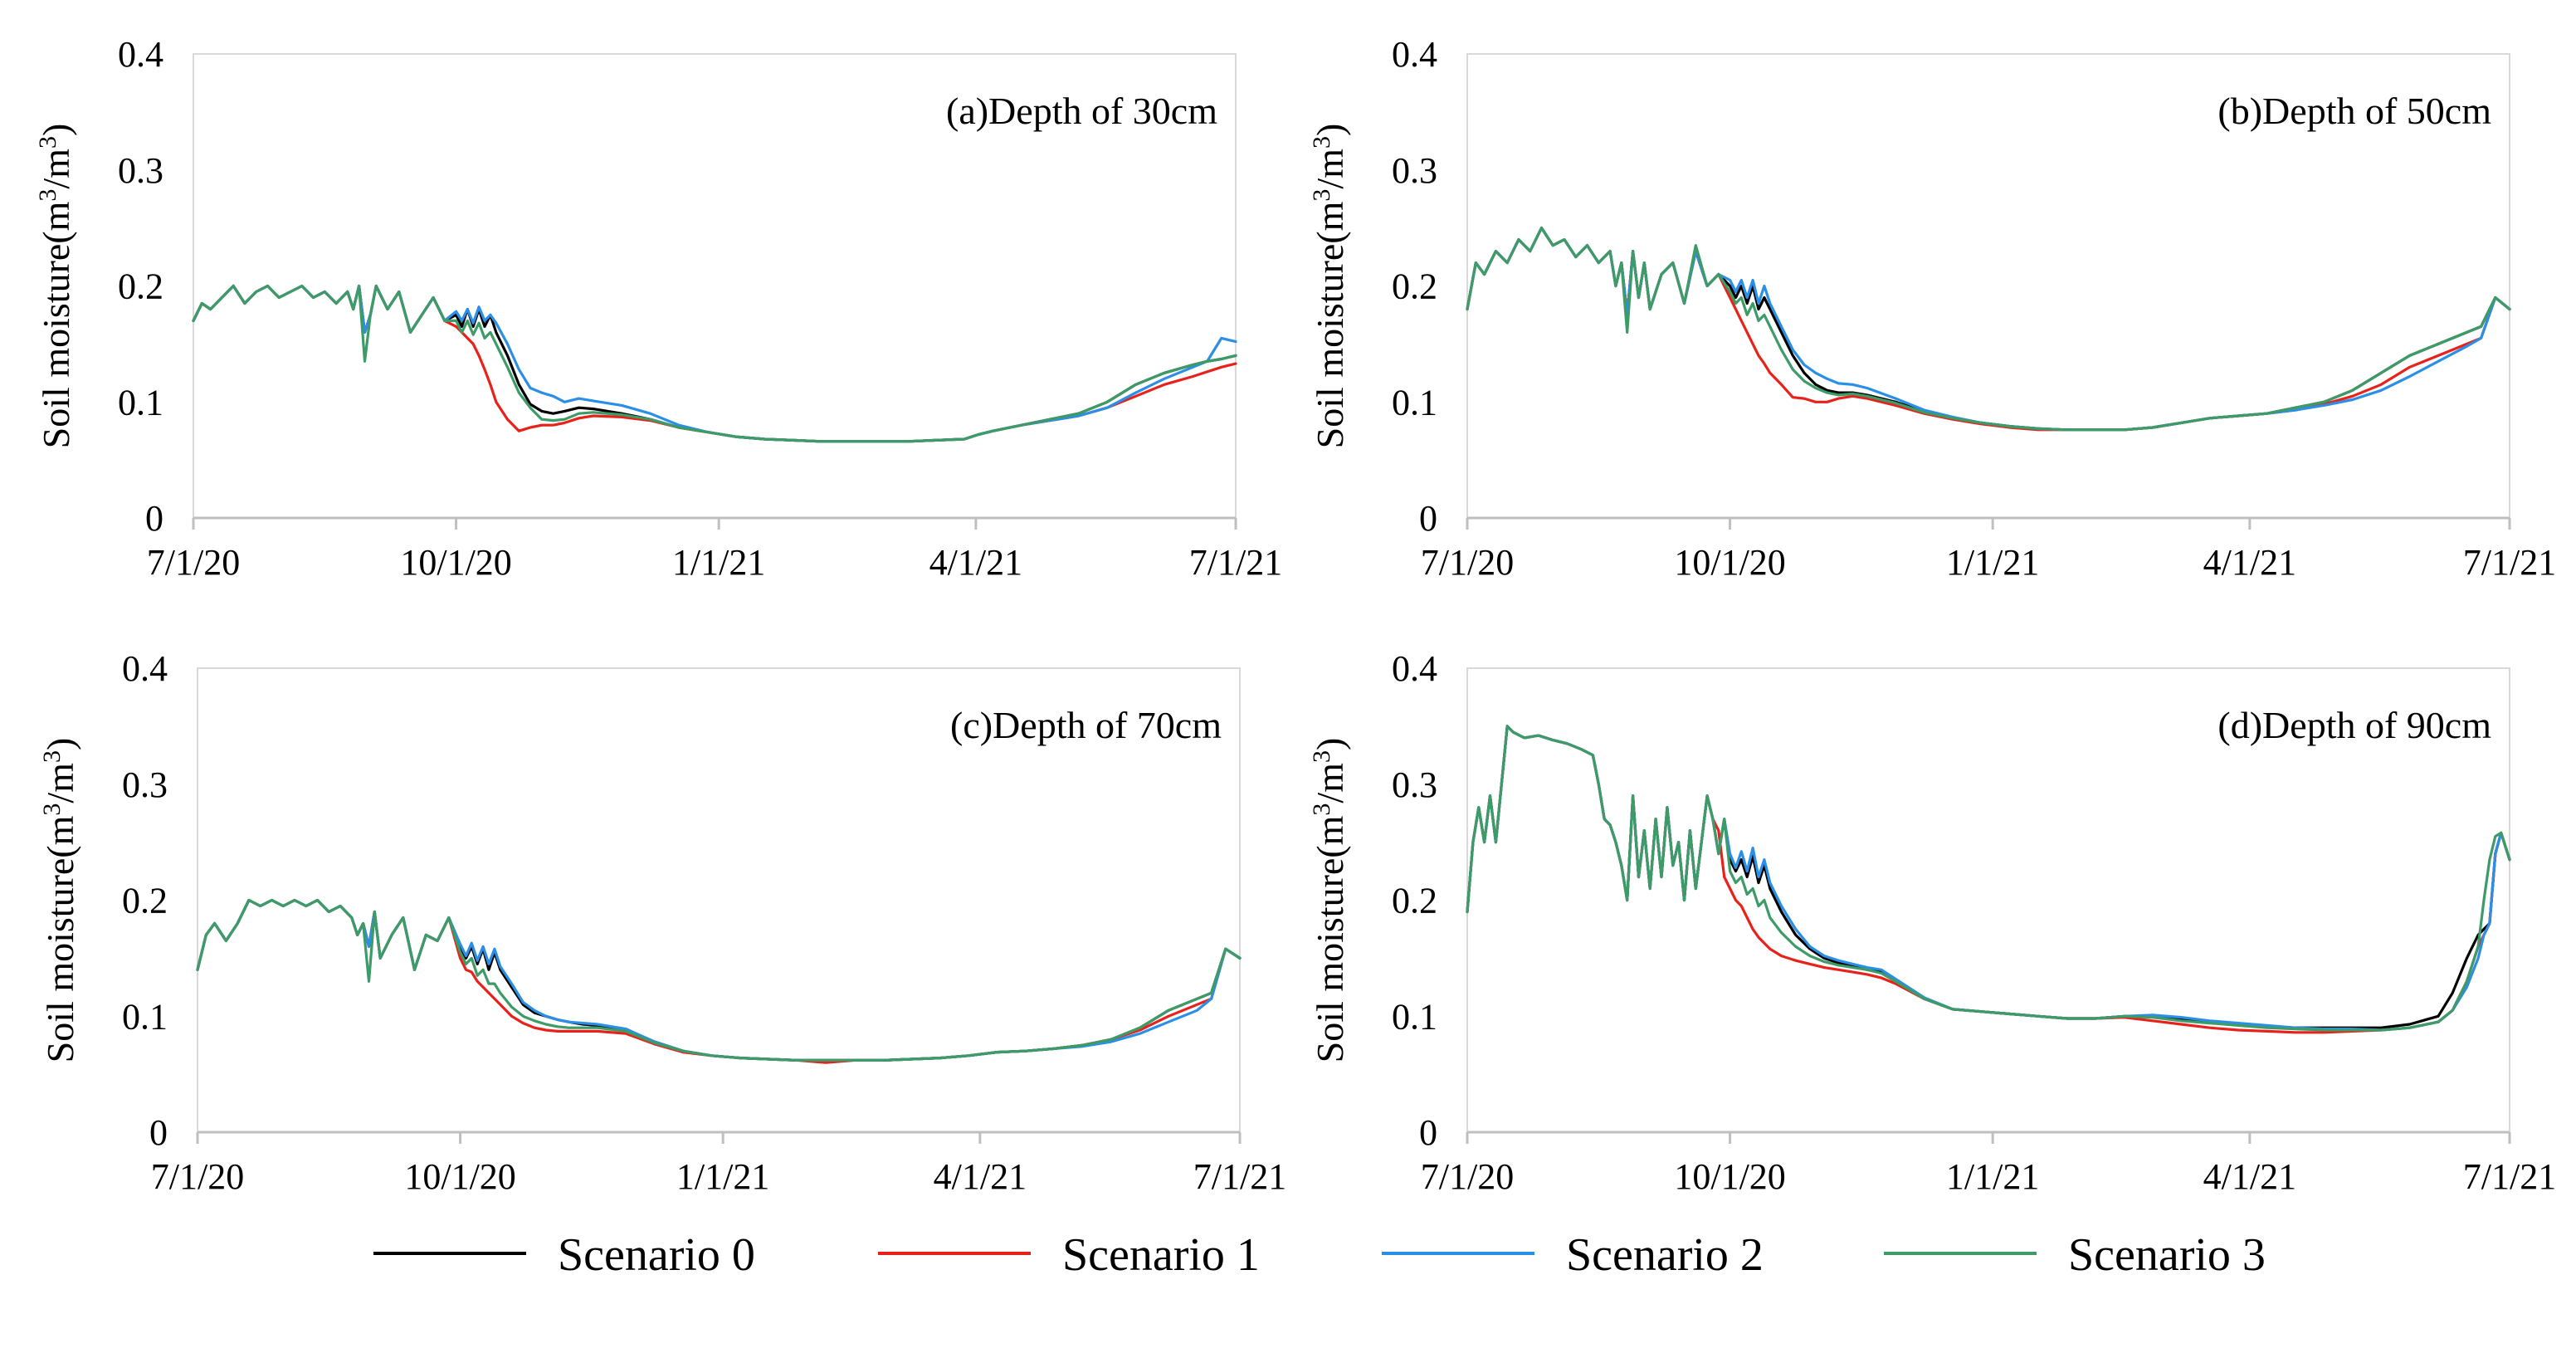 The width and height of the screenshot is (2576, 1348). Describe the element at coordinates (1161, 1255) in the screenshot. I see `legend-label: Scenario 1` at that location.